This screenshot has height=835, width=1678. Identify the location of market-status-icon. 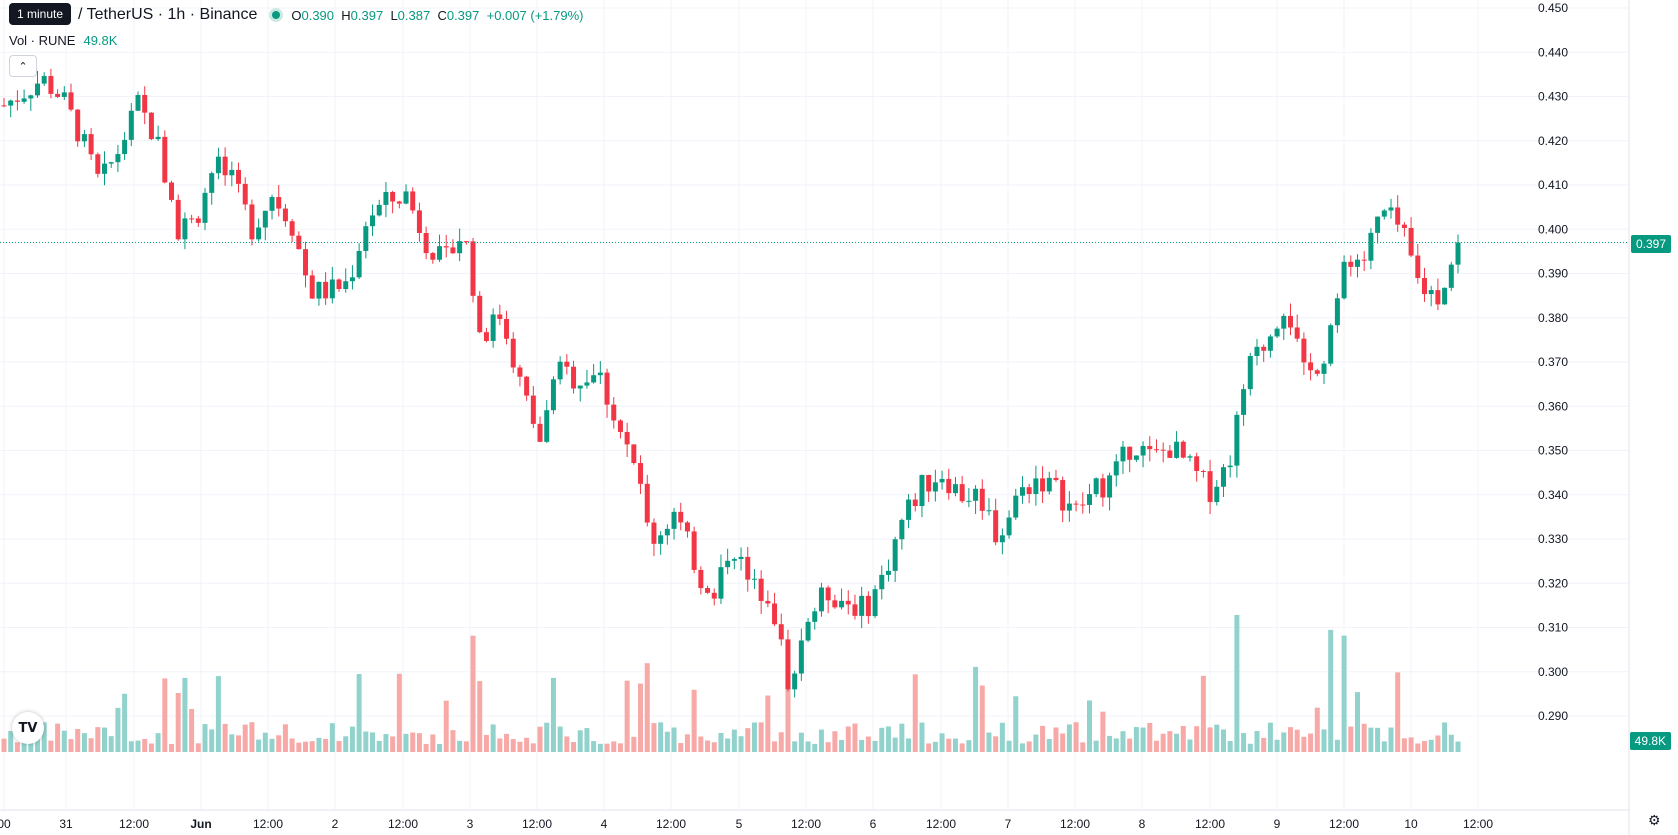
(276, 15).